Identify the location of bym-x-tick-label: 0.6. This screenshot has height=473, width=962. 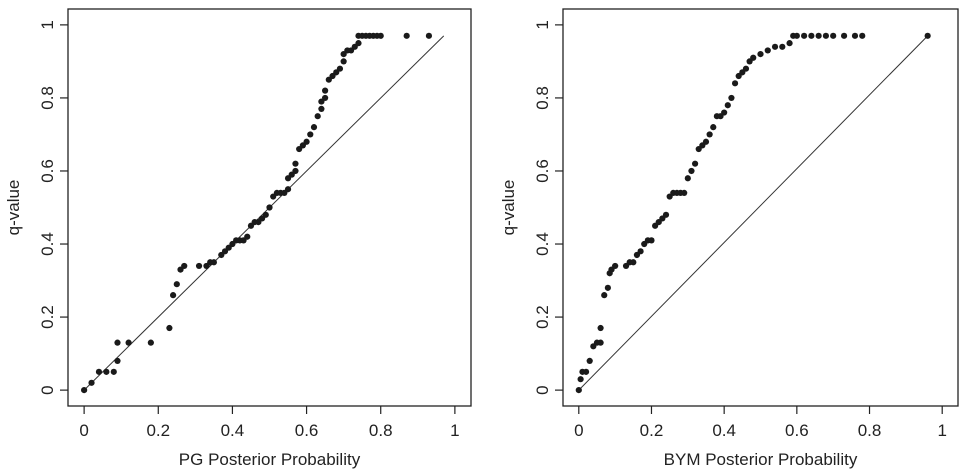
(797, 430).